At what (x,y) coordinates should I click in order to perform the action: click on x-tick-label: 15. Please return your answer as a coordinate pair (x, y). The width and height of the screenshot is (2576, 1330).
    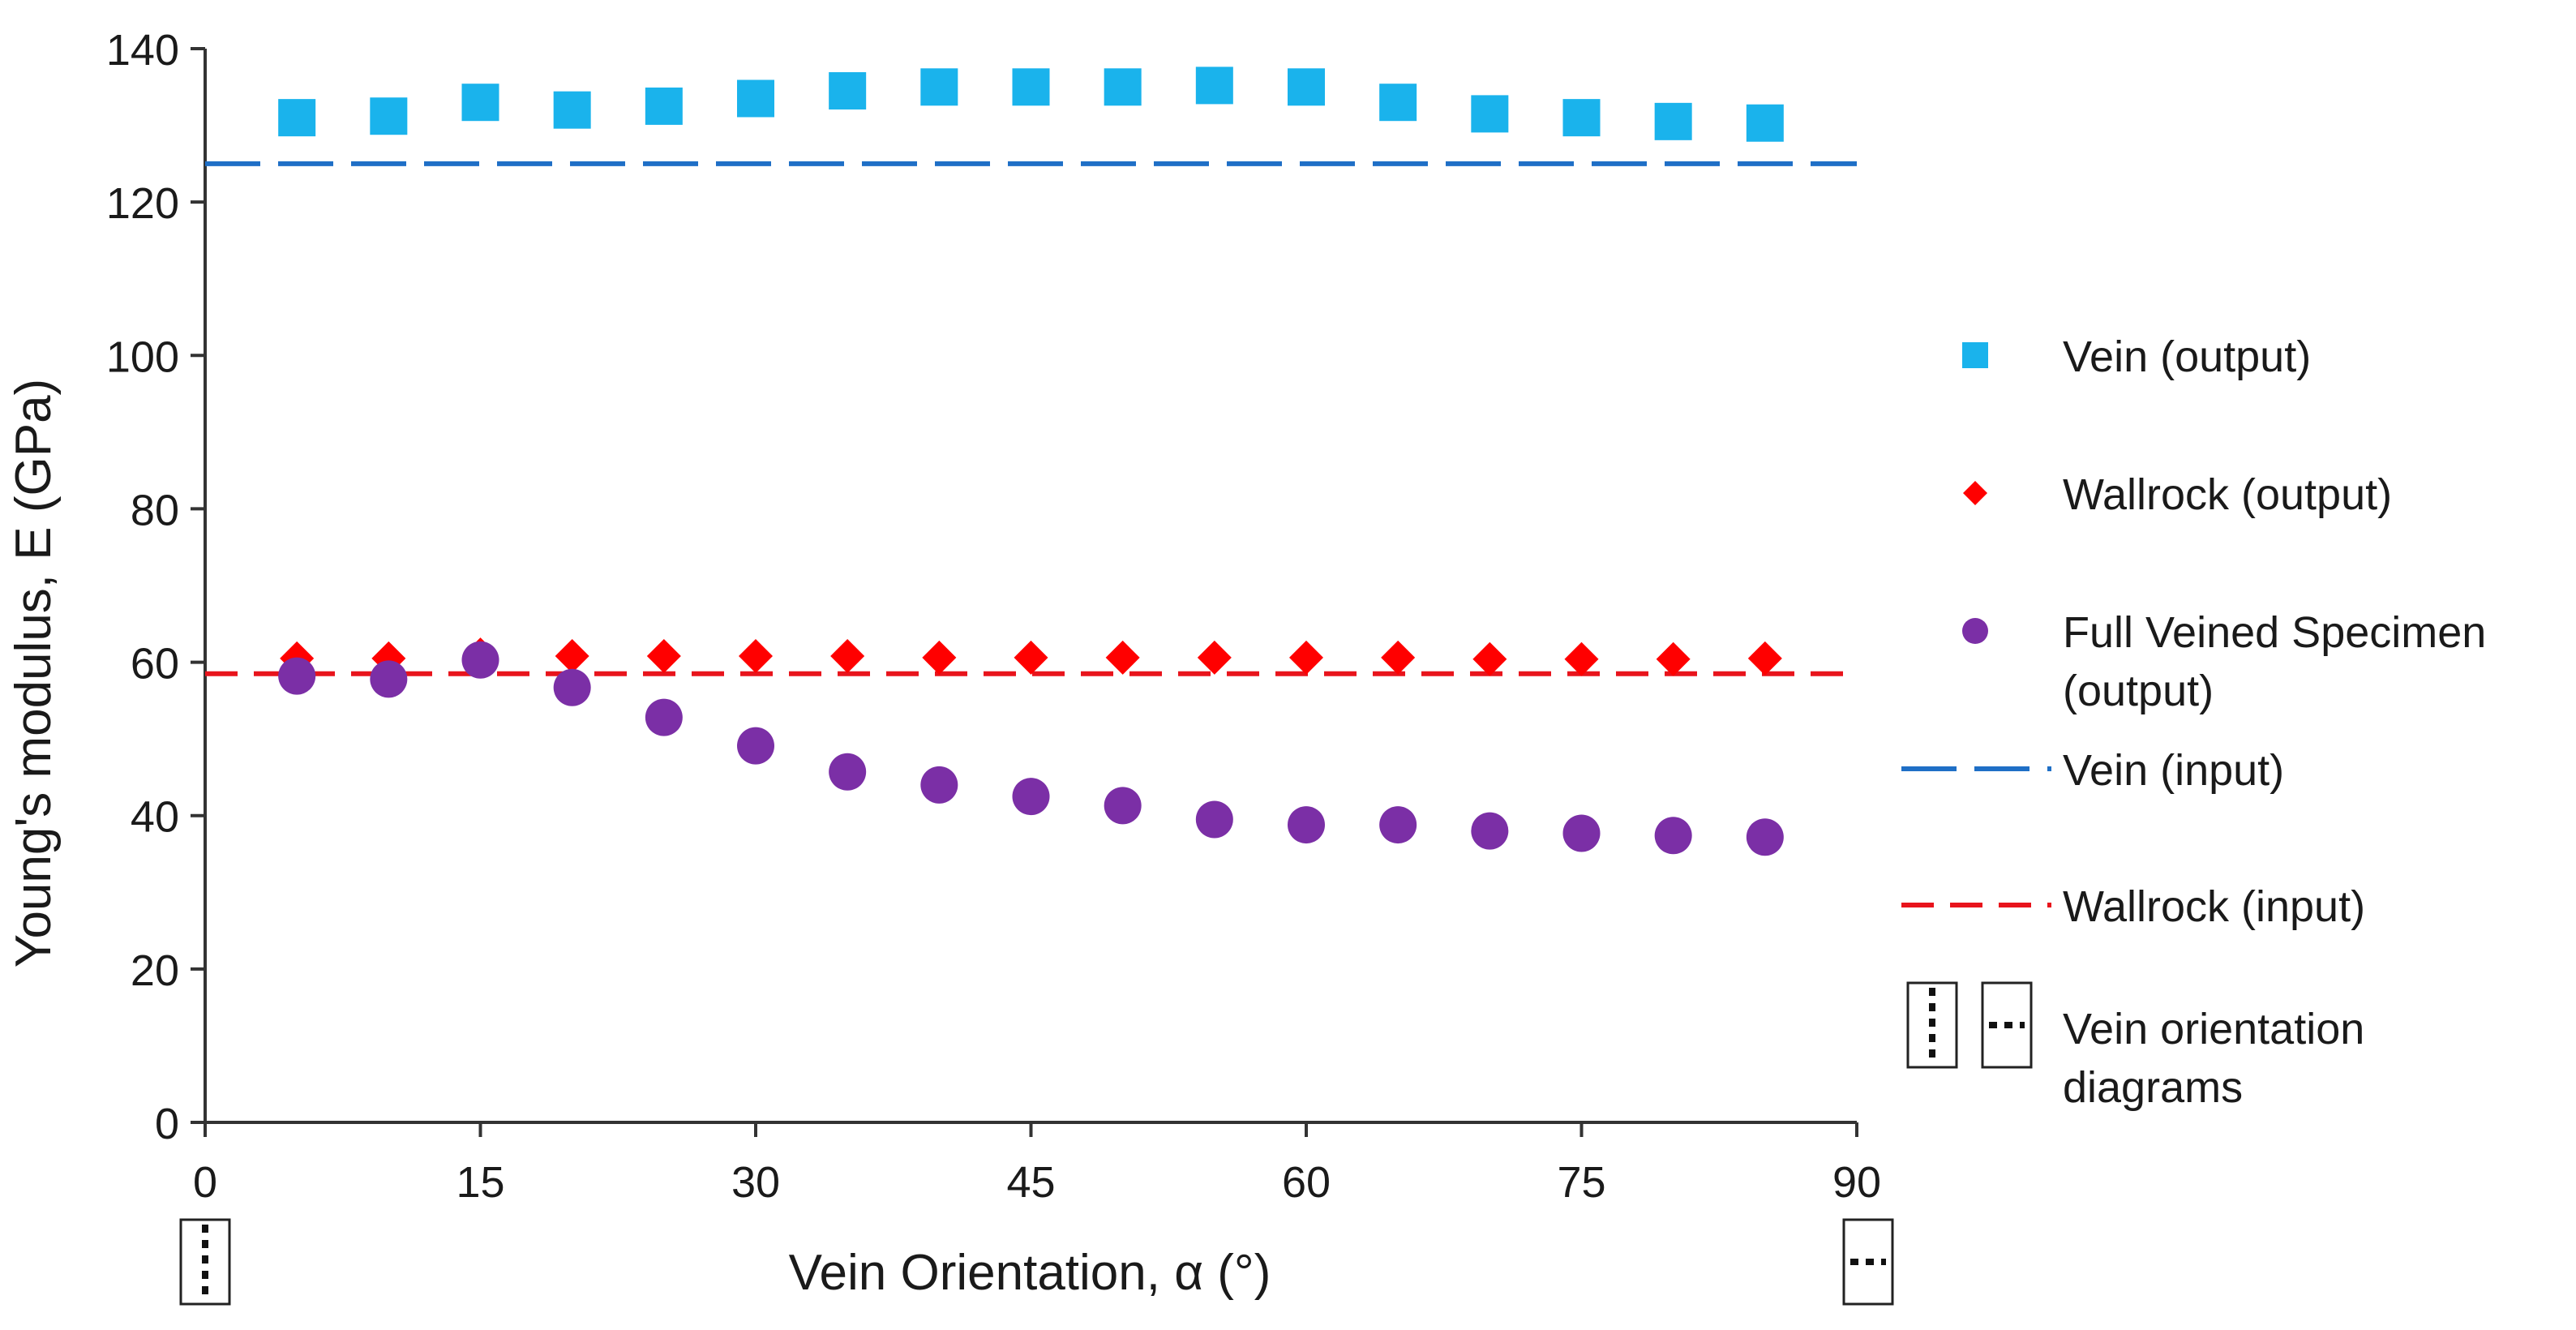
    Looking at the image, I should click on (480, 1182).